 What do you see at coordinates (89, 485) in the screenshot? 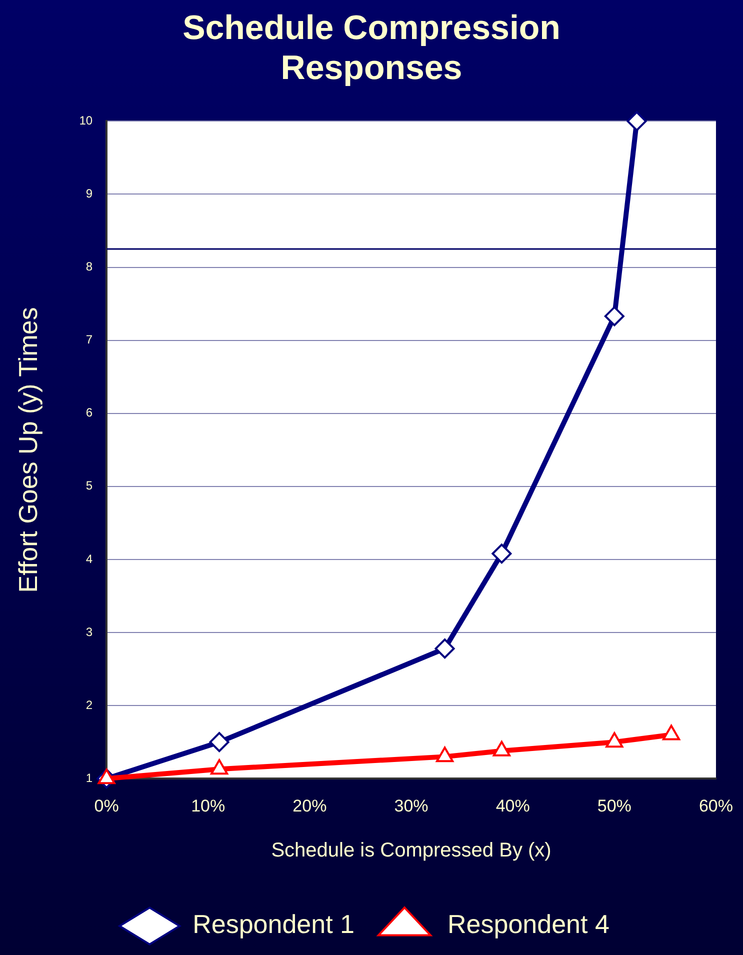
I see `y-tick-label: 5` at bounding box center [89, 485].